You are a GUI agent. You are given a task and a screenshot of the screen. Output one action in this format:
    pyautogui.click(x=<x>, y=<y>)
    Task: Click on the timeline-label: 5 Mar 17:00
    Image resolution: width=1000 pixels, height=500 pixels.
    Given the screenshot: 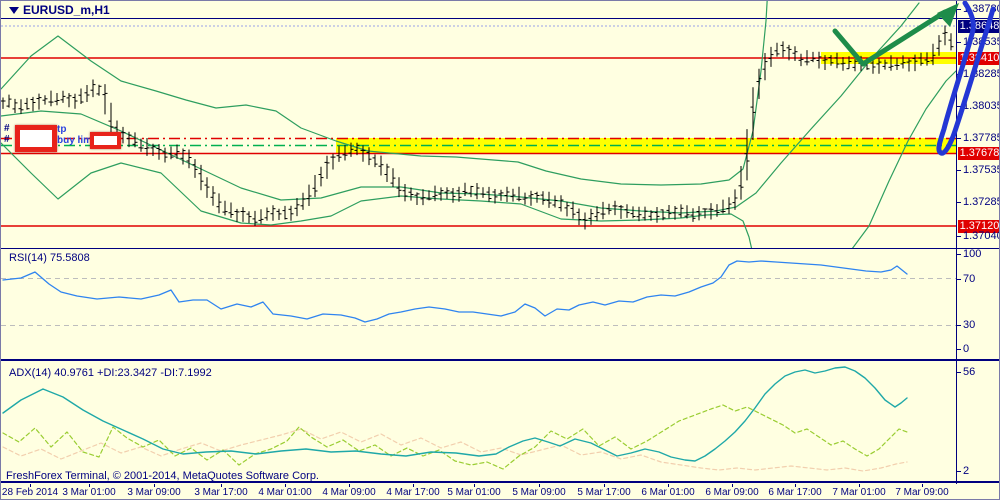 What is the action you would take?
    pyautogui.click(x=604, y=492)
    